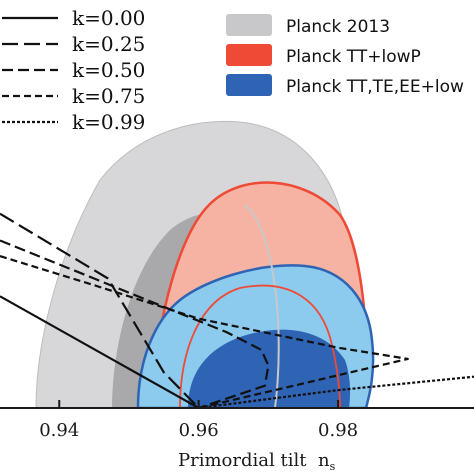 The height and width of the screenshot is (474, 474). I want to click on x-tick-label: 0.98, so click(338, 430).